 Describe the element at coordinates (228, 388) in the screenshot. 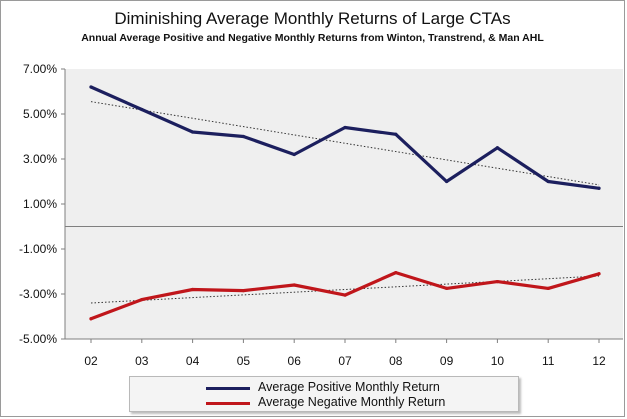

I see `legend-swatch-positive` at that location.